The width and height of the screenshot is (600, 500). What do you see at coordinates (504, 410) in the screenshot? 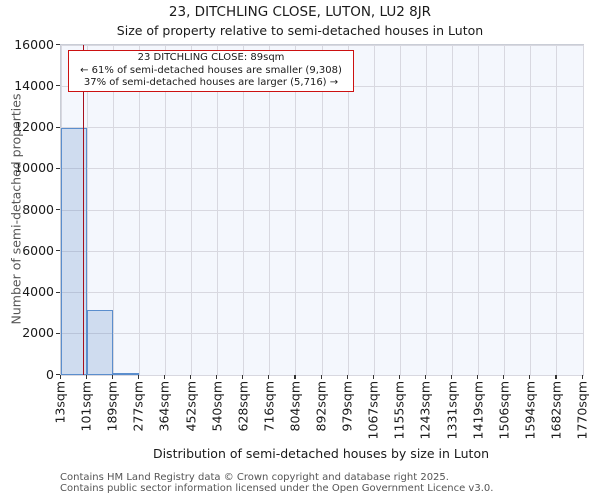
I see `x-tick-label: 1506sqm` at bounding box center [504, 410].